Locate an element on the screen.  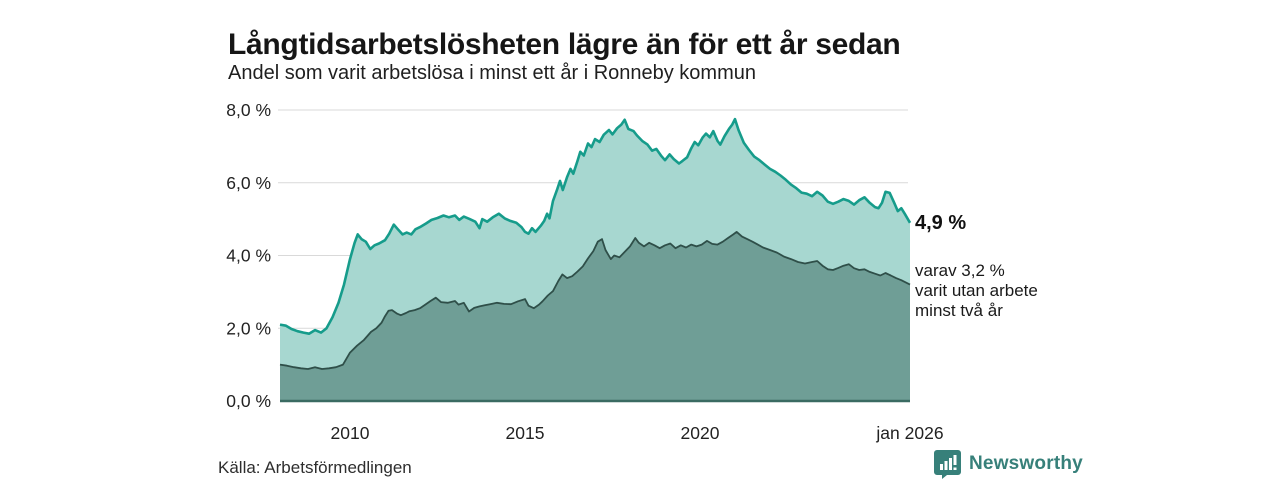
x-axis-tick-label: 2020 is located at coordinates (700, 433).